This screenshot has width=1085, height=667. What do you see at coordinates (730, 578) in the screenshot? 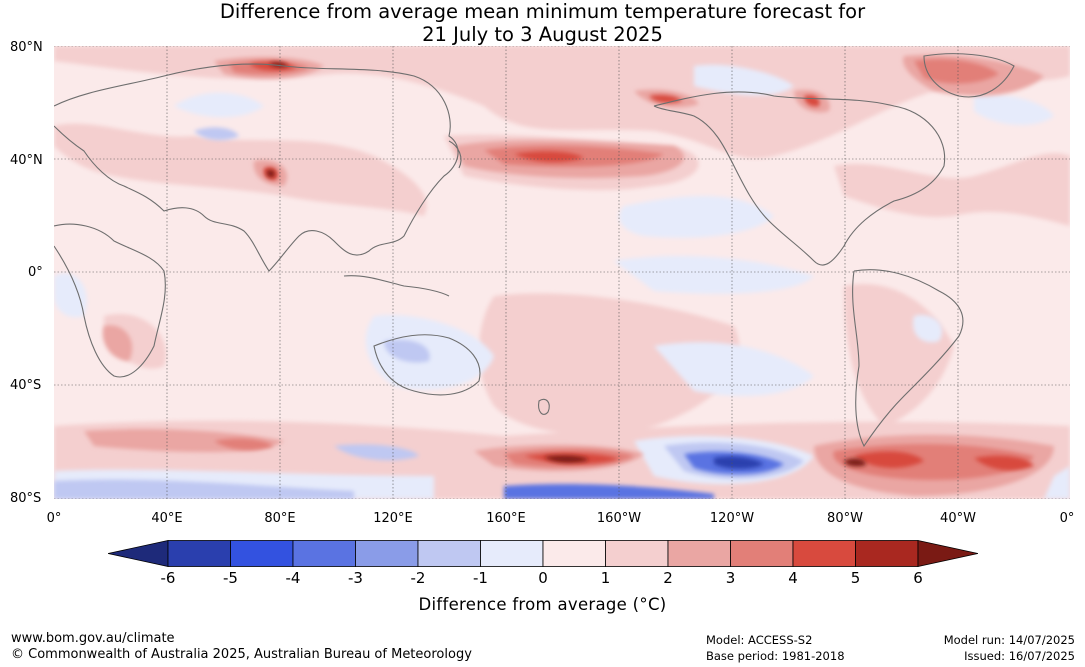
I see `colorbar-tick-label: 3` at bounding box center [730, 578].